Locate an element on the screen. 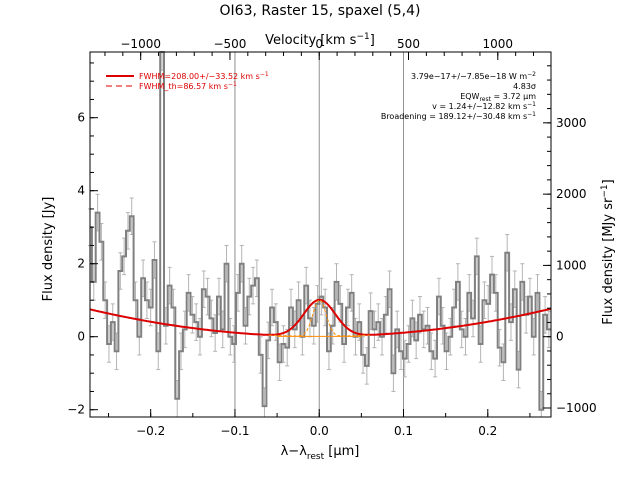 The width and height of the screenshot is (640, 480). right-tick-label: 0 is located at coordinates (560, 337).